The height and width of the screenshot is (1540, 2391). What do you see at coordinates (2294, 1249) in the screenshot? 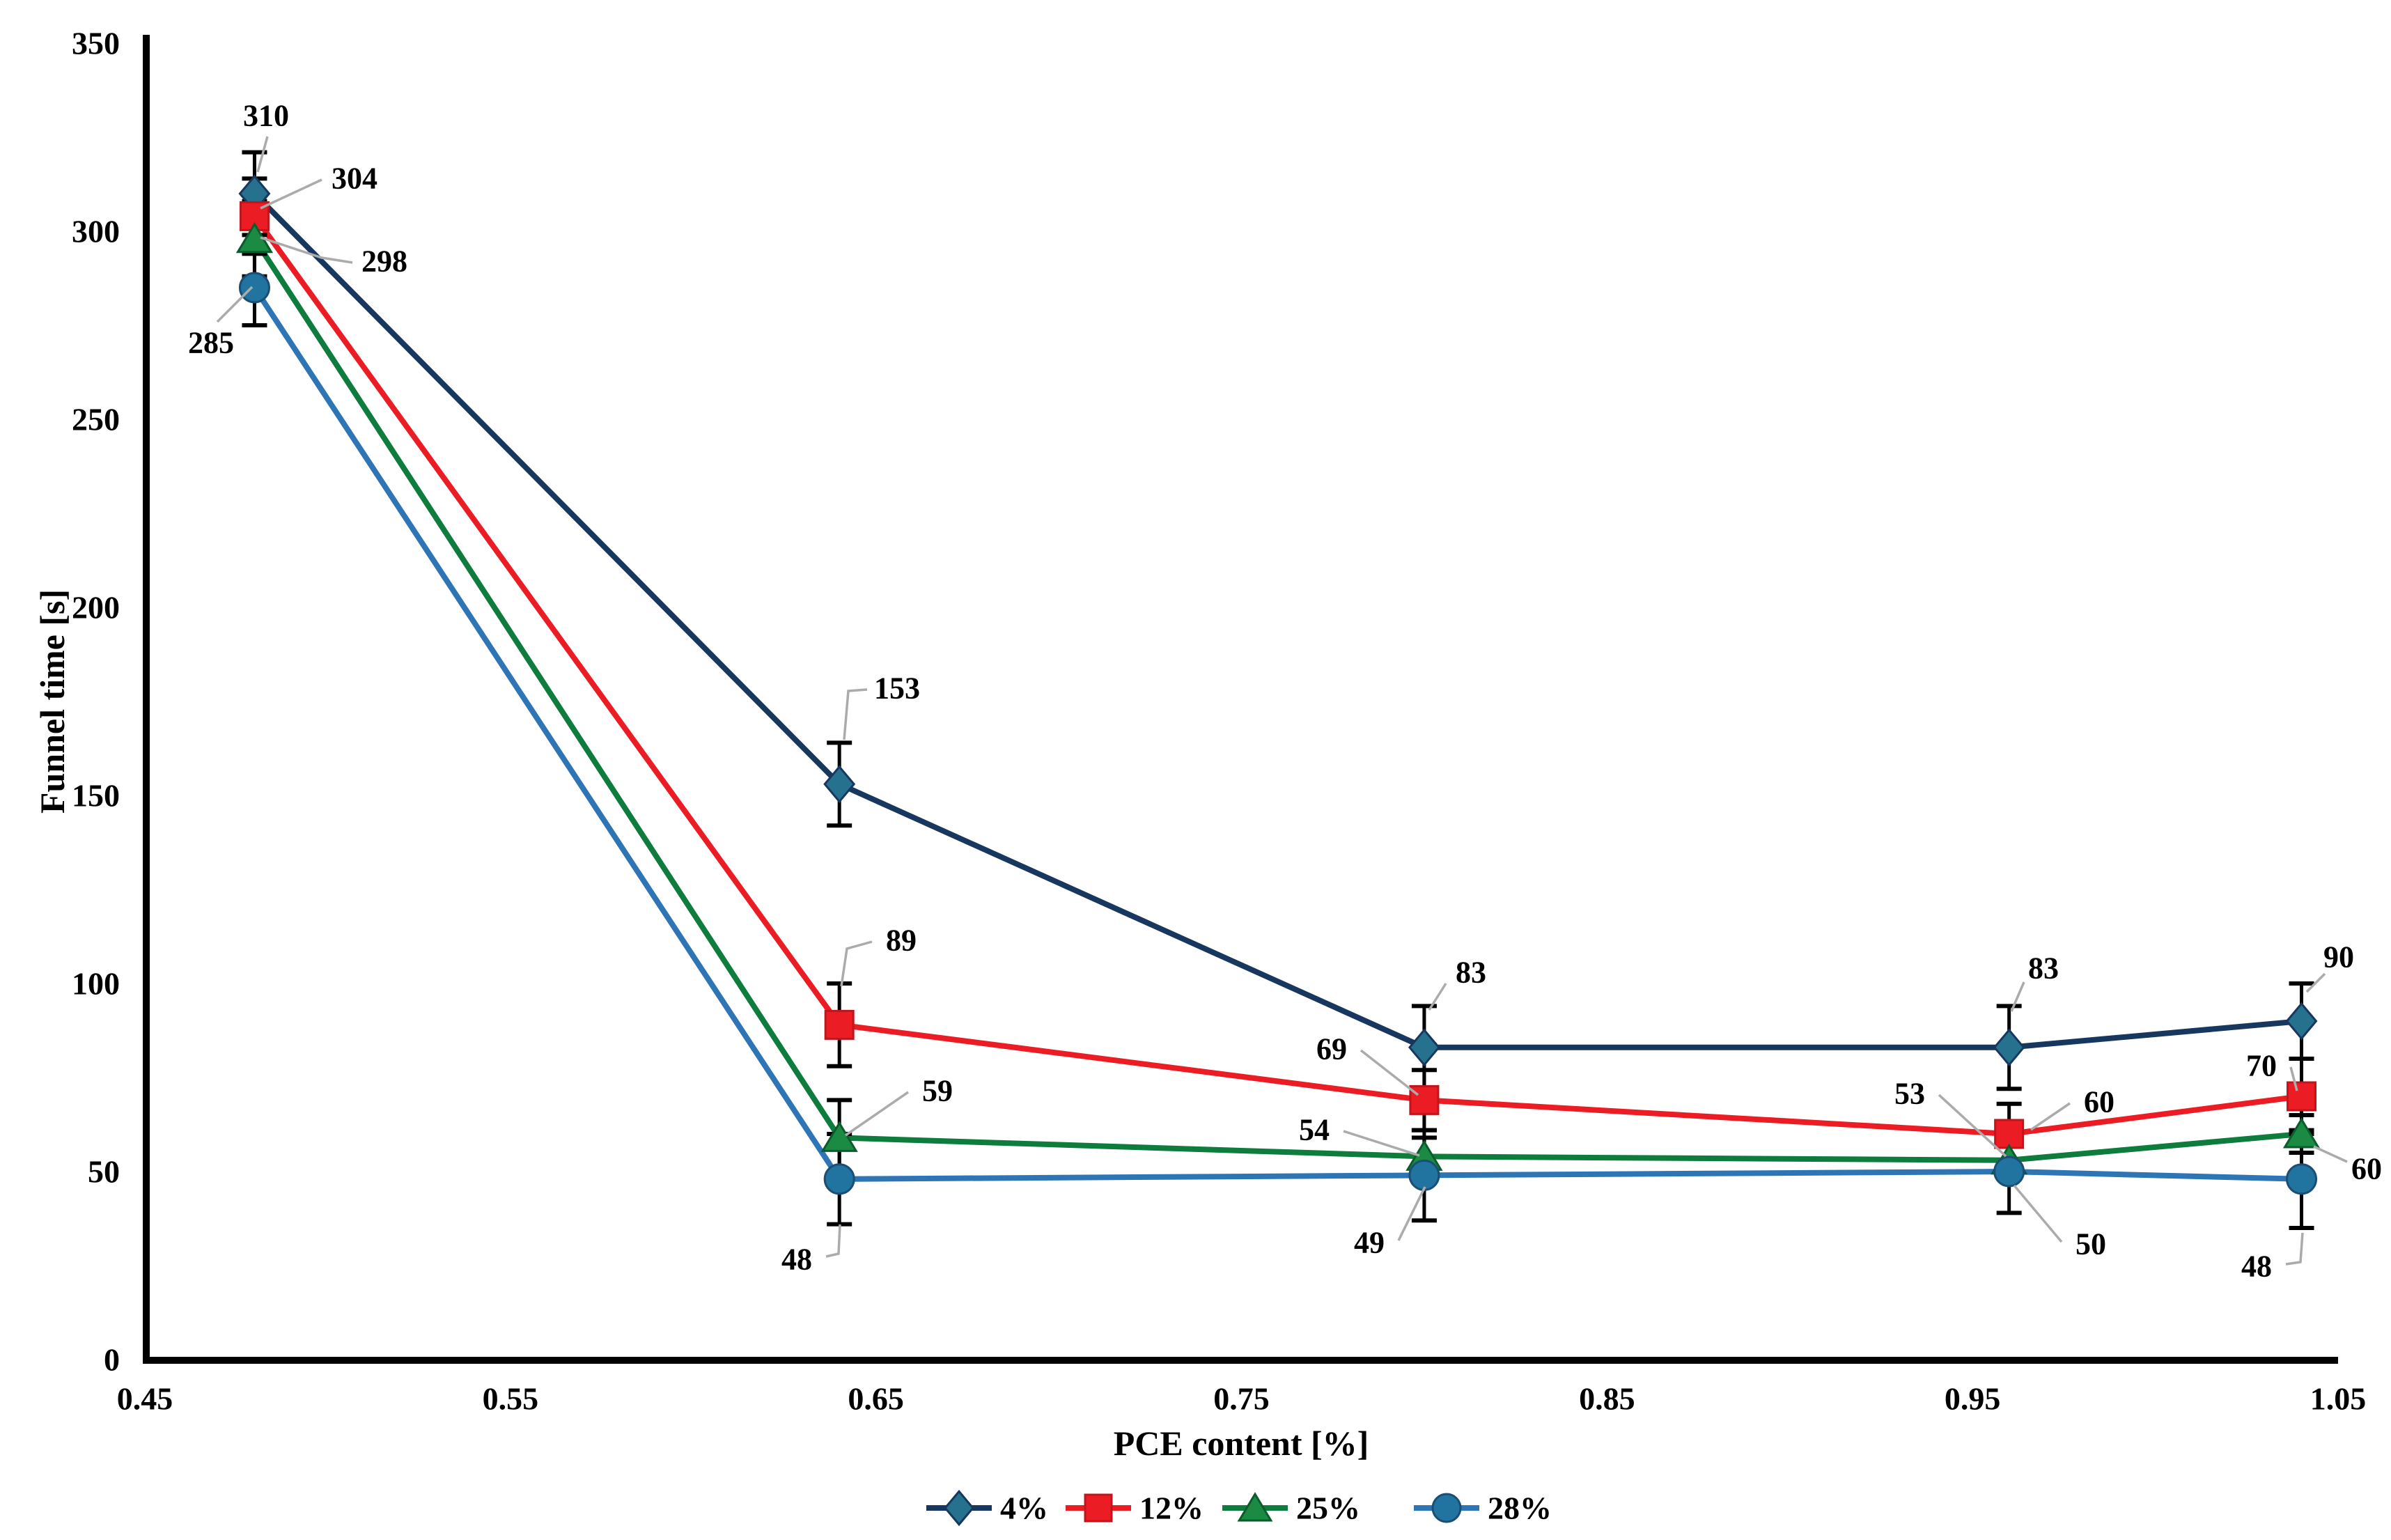
I see `leader-line-28%-4` at bounding box center [2294, 1249].